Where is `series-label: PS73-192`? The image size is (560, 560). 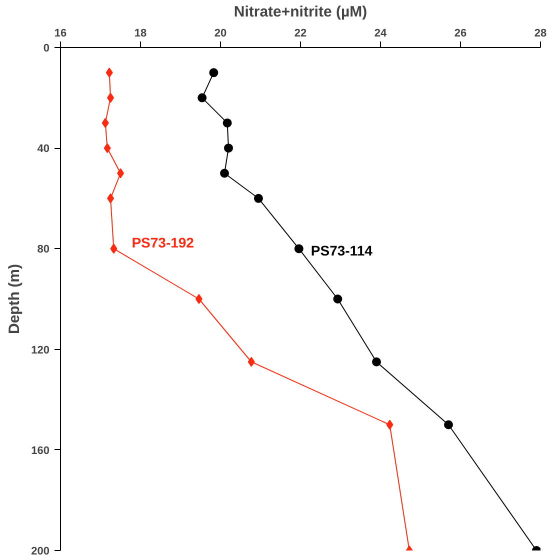
series-label: PS73-192 is located at coordinates (163, 242).